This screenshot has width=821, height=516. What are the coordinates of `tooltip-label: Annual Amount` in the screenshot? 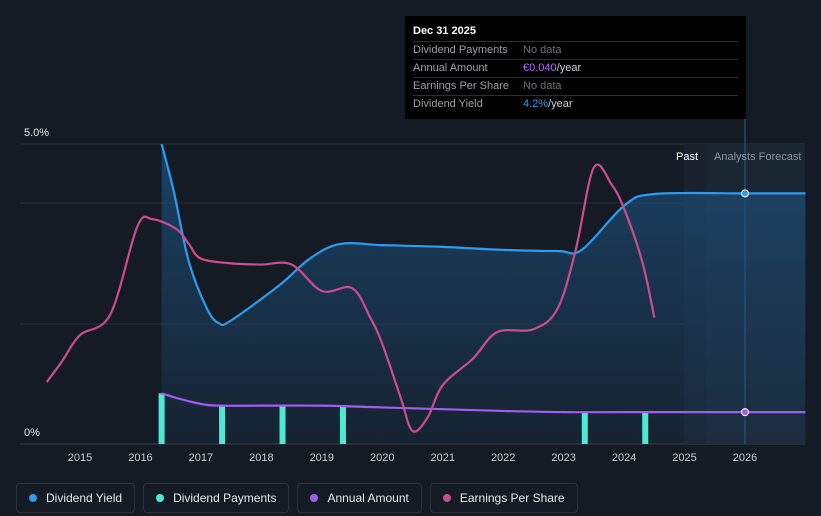 It's located at (450, 68).